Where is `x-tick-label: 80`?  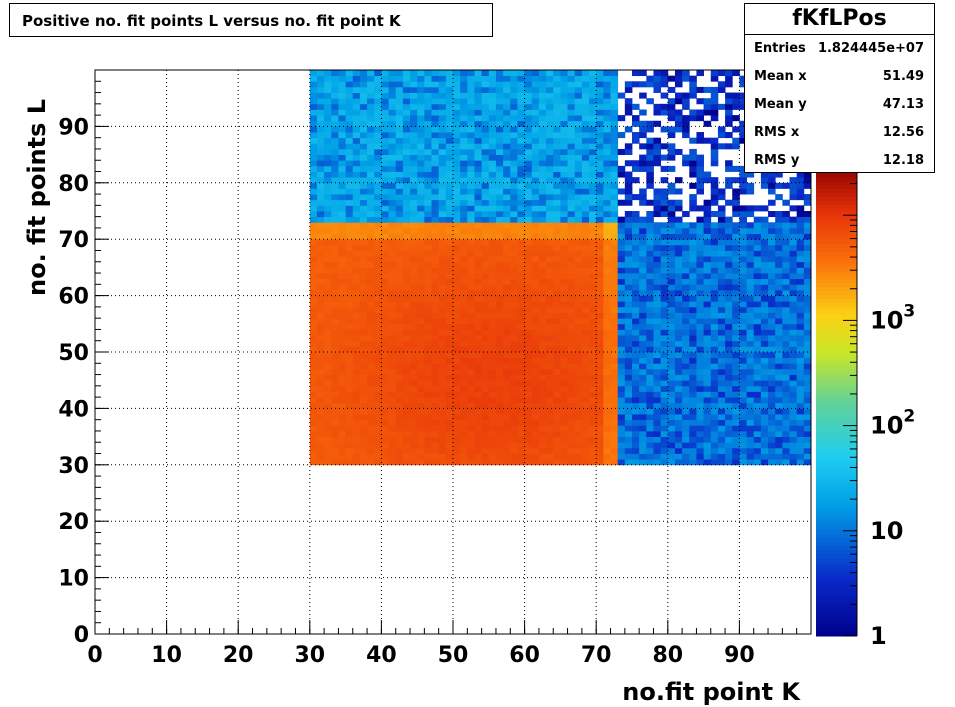
x-tick-label: 80 is located at coordinates (667, 655).